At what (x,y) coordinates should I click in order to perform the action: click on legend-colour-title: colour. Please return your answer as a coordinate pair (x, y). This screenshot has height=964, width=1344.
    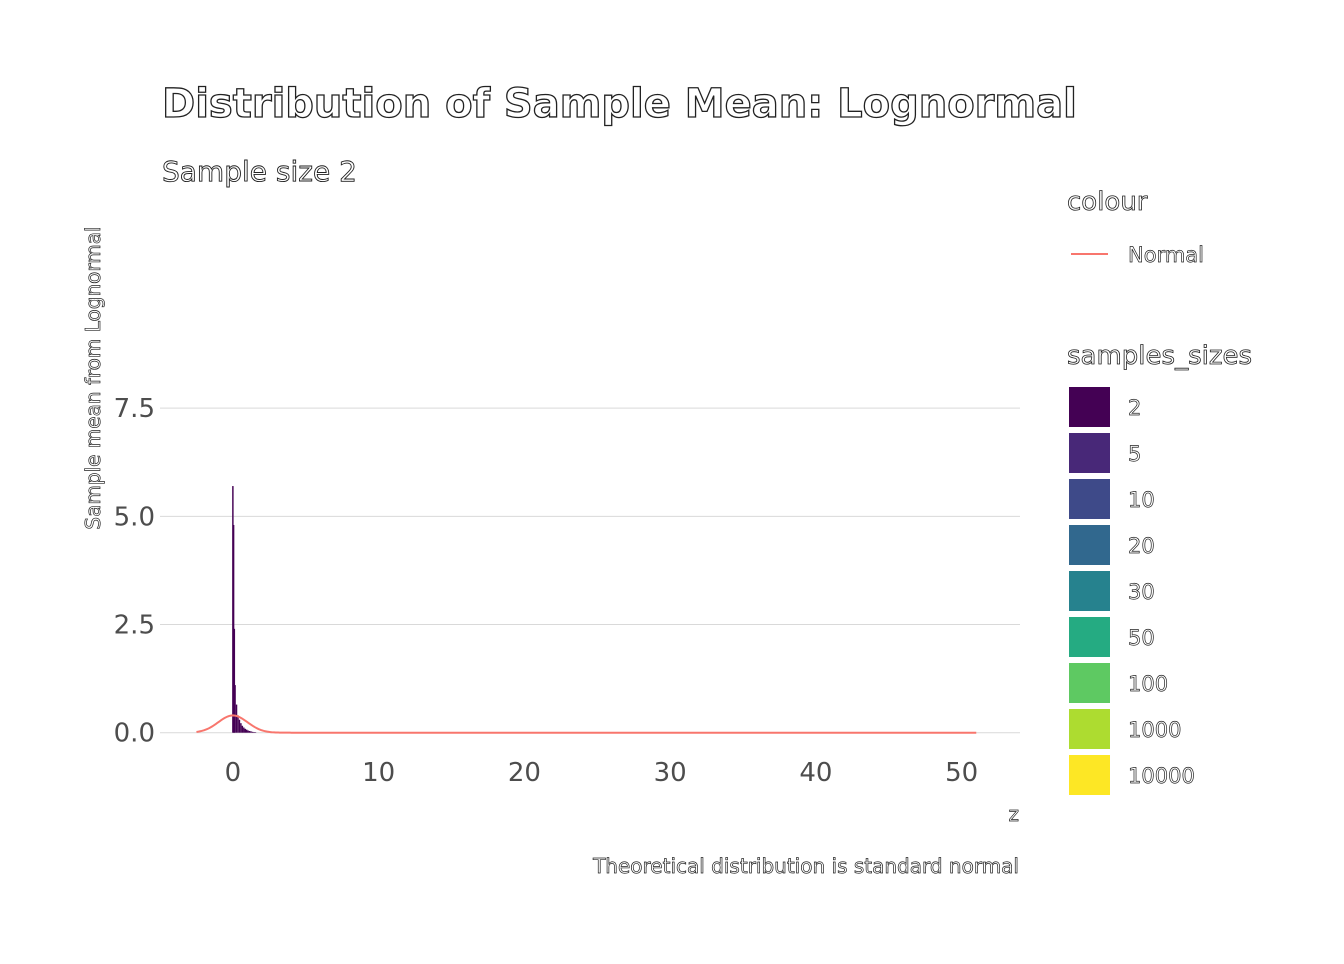
    Looking at the image, I should click on (1107, 202).